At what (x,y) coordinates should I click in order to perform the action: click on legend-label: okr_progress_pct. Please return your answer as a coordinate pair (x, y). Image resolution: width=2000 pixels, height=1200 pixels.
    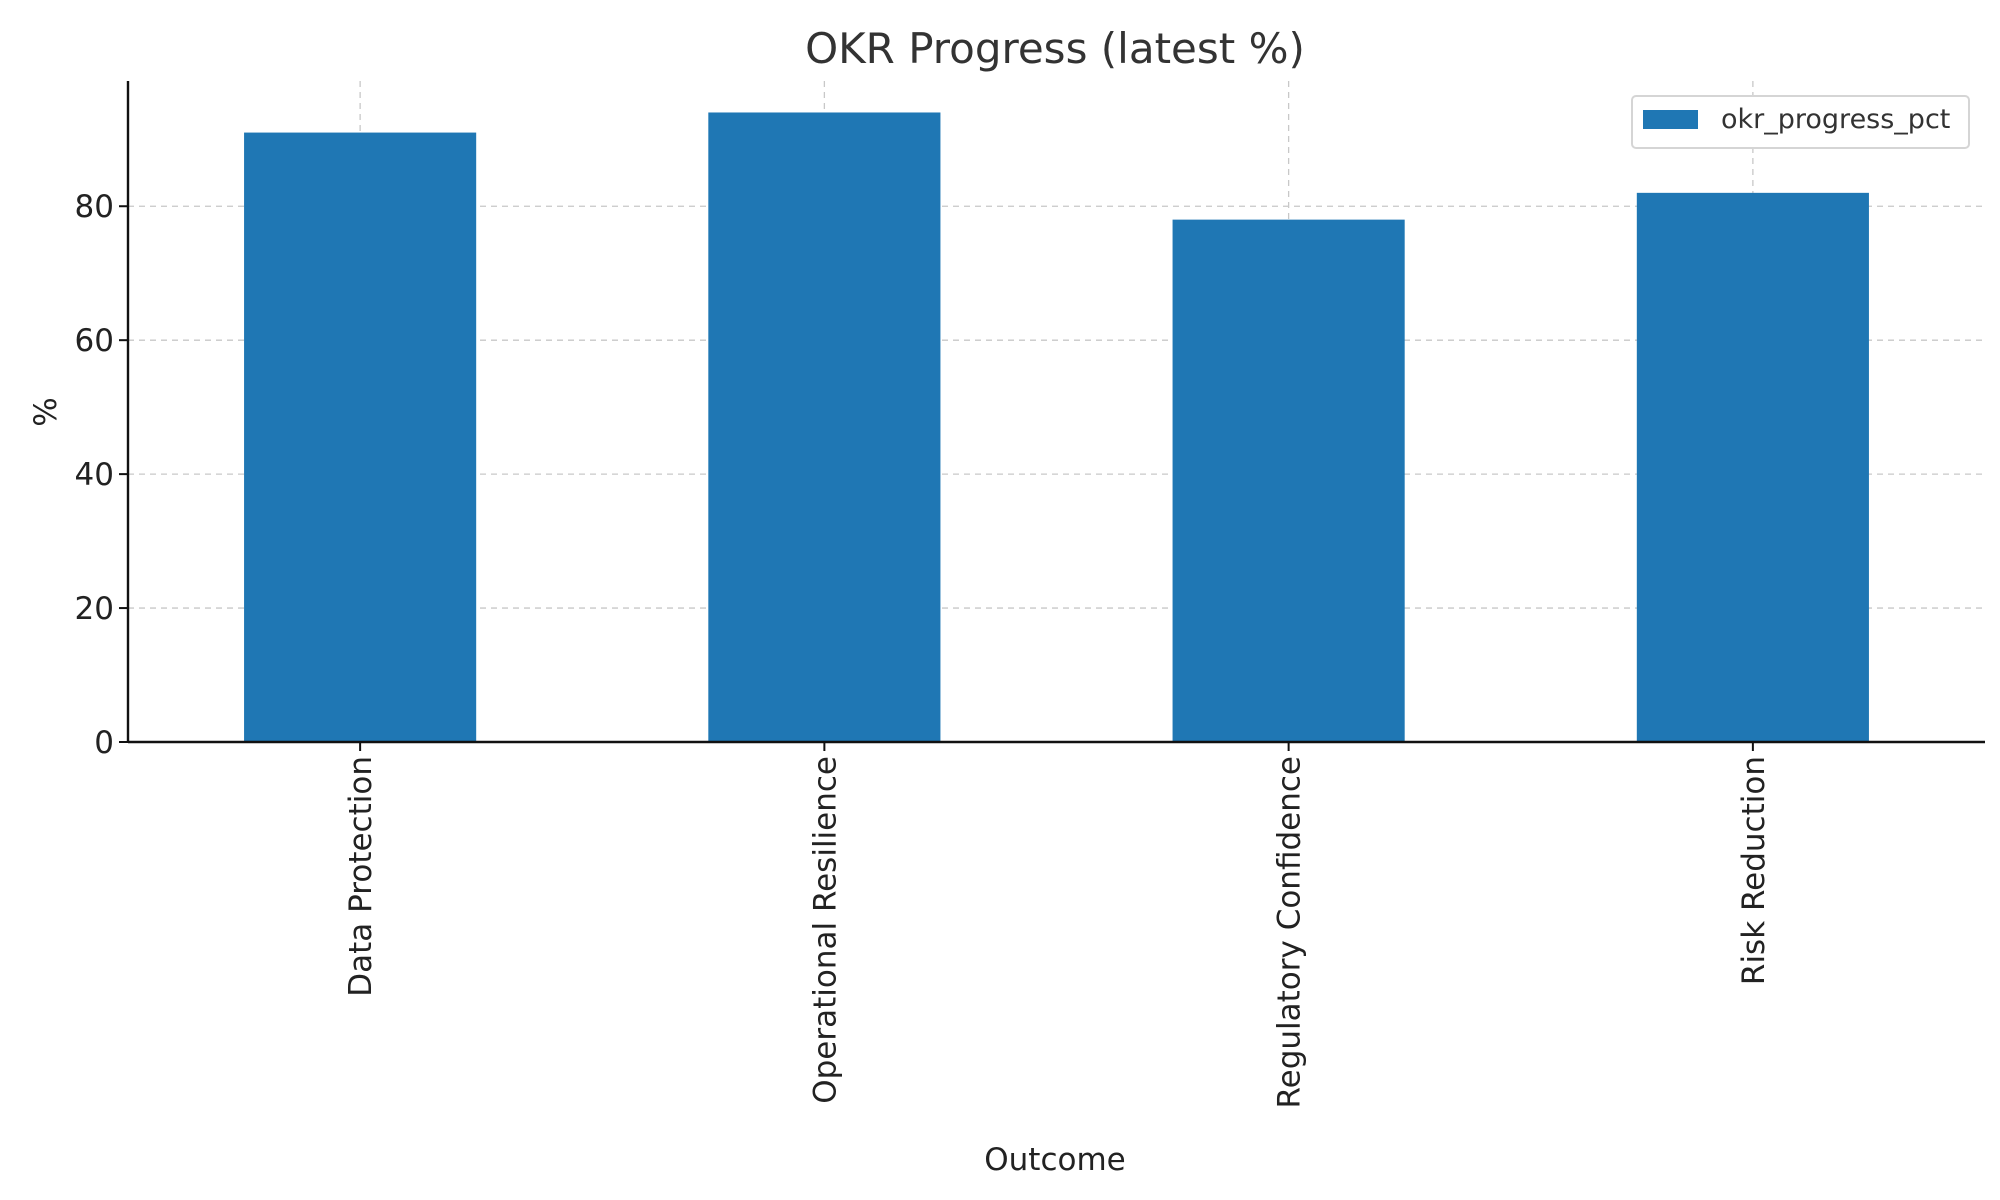
    Looking at the image, I should click on (1835, 119).